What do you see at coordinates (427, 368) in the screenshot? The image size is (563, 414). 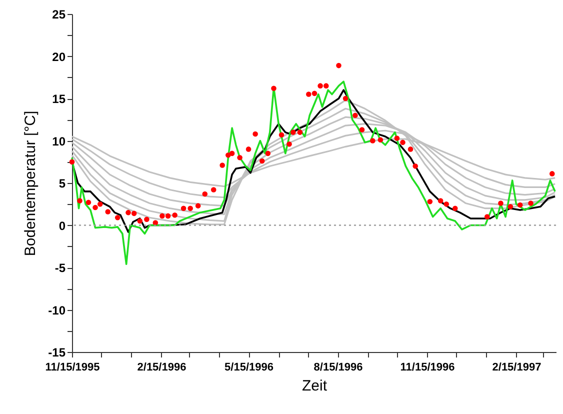 I see `x-tick-label: 11/15/1996` at bounding box center [427, 368].